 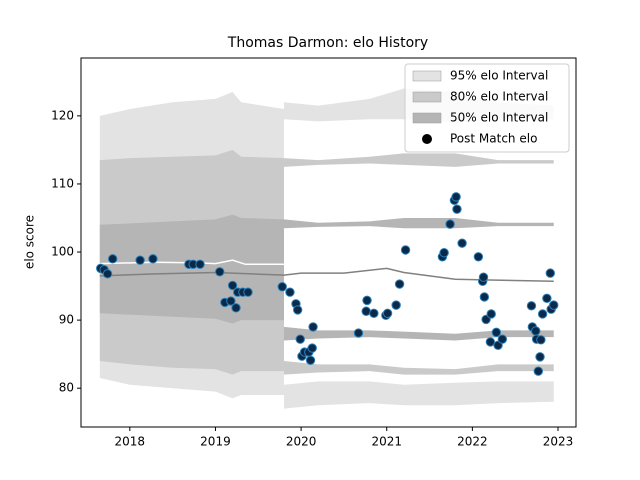 I want to click on mean-line, so click(x=326, y=275).